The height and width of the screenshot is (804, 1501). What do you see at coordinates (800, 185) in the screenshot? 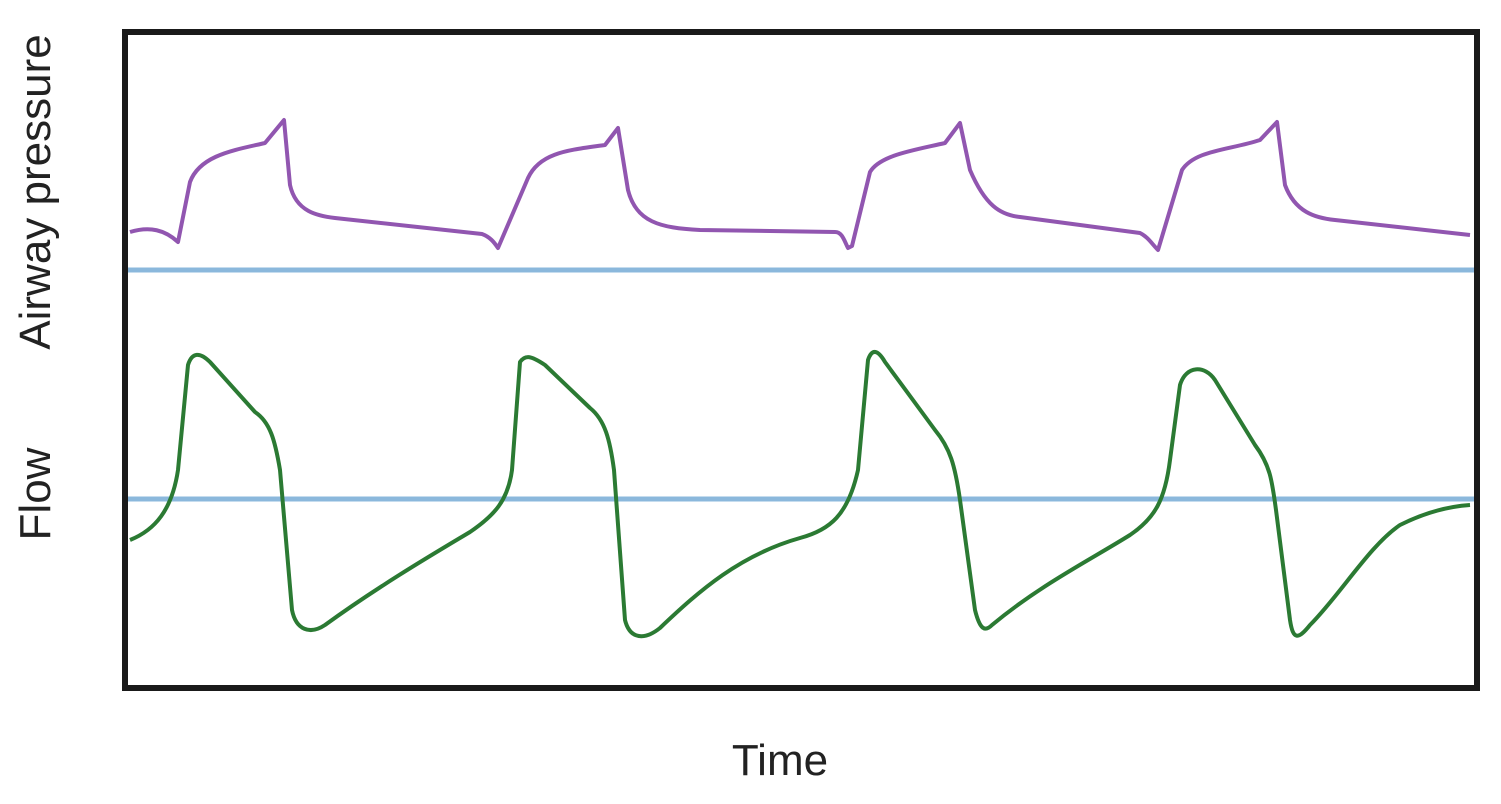
I see `pressure-waveform` at bounding box center [800, 185].